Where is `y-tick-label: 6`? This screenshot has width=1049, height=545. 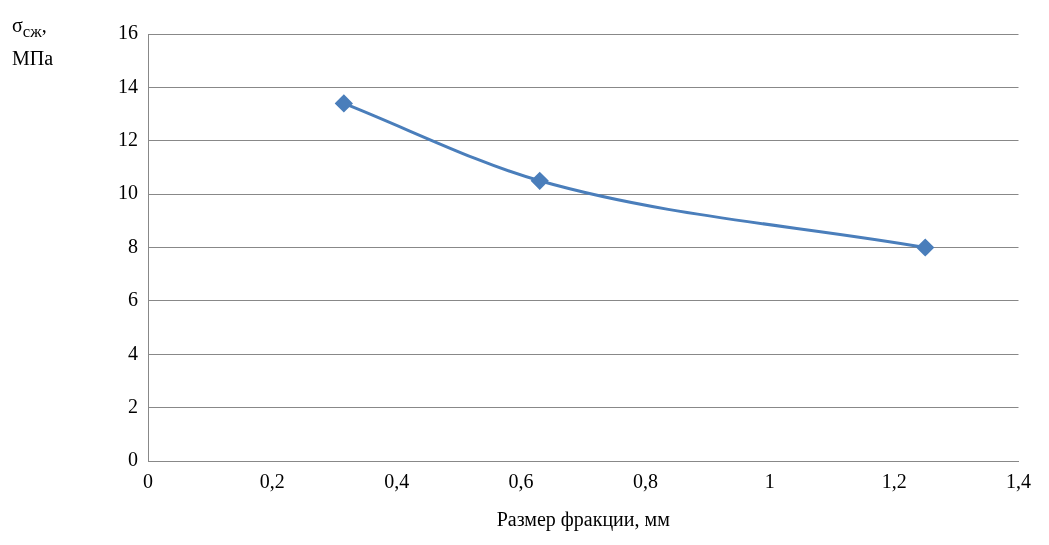 y-tick-label: 6 is located at coordinates (133, 299).